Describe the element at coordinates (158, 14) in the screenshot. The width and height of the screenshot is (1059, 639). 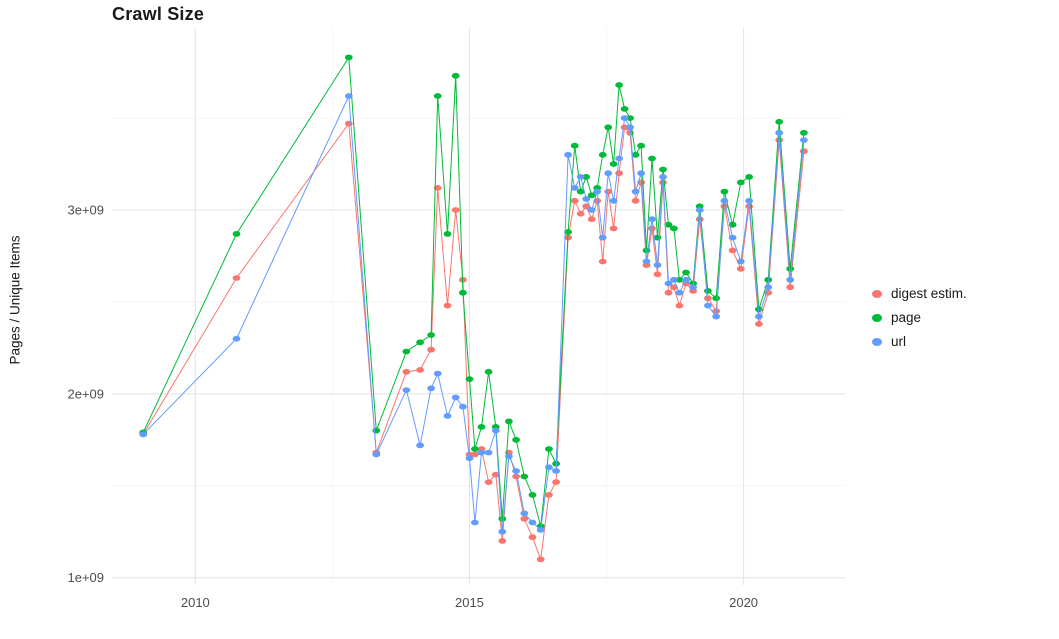
I see `chart-title: Crawl Size` at that location.